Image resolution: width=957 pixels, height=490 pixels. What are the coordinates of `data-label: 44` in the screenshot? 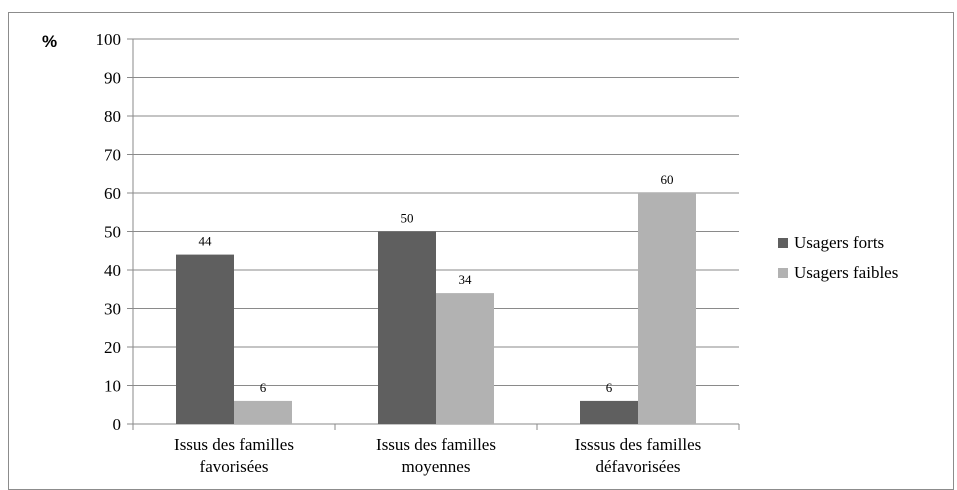 It's located at (206, 241).